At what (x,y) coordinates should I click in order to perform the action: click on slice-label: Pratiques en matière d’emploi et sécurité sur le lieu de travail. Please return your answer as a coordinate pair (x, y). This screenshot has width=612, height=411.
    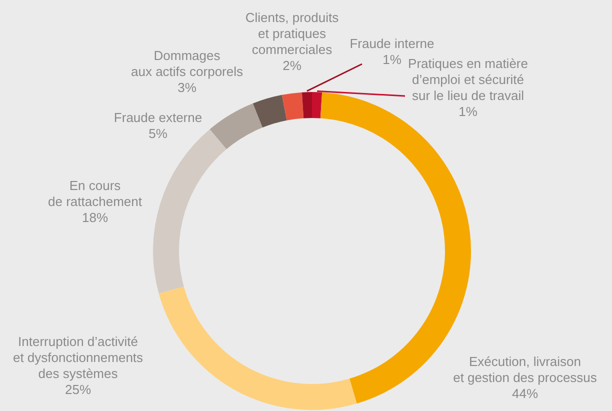
    Looking at the image, I should click on (468, 79).